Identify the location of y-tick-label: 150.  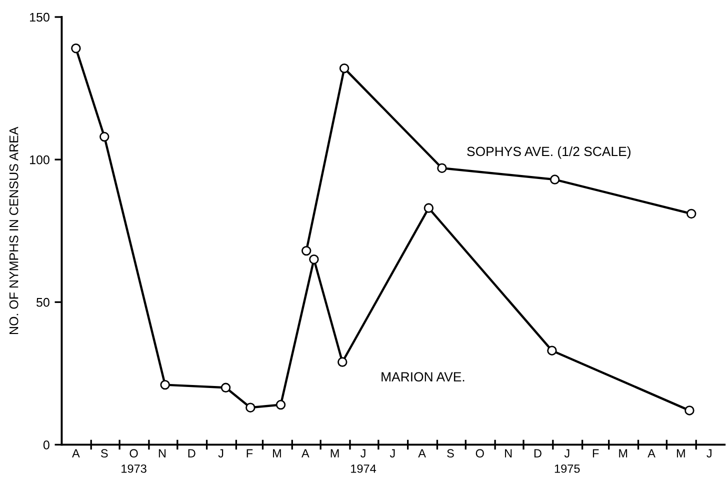
(40, 17).